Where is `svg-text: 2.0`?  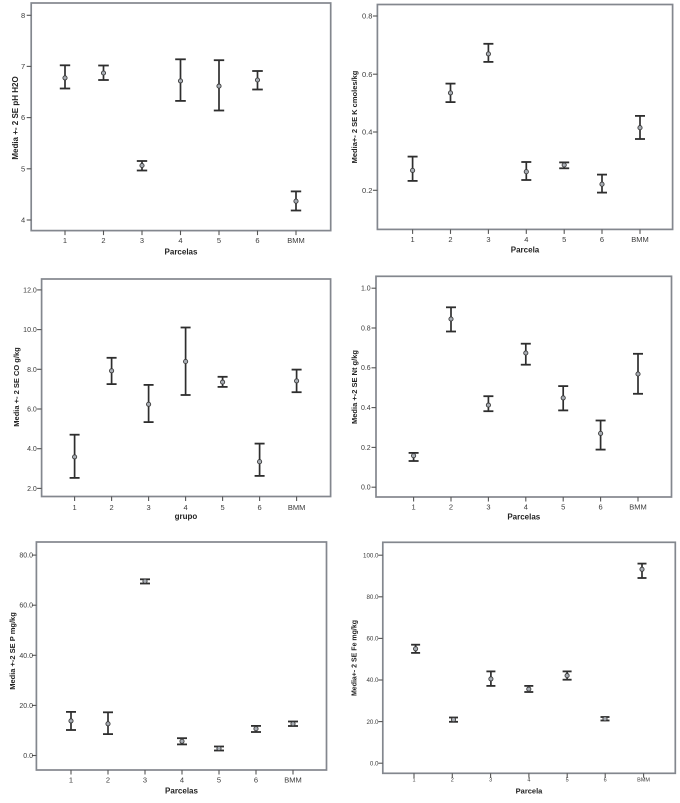 svg-text: 2.0 is located at coordinates (32, 489).